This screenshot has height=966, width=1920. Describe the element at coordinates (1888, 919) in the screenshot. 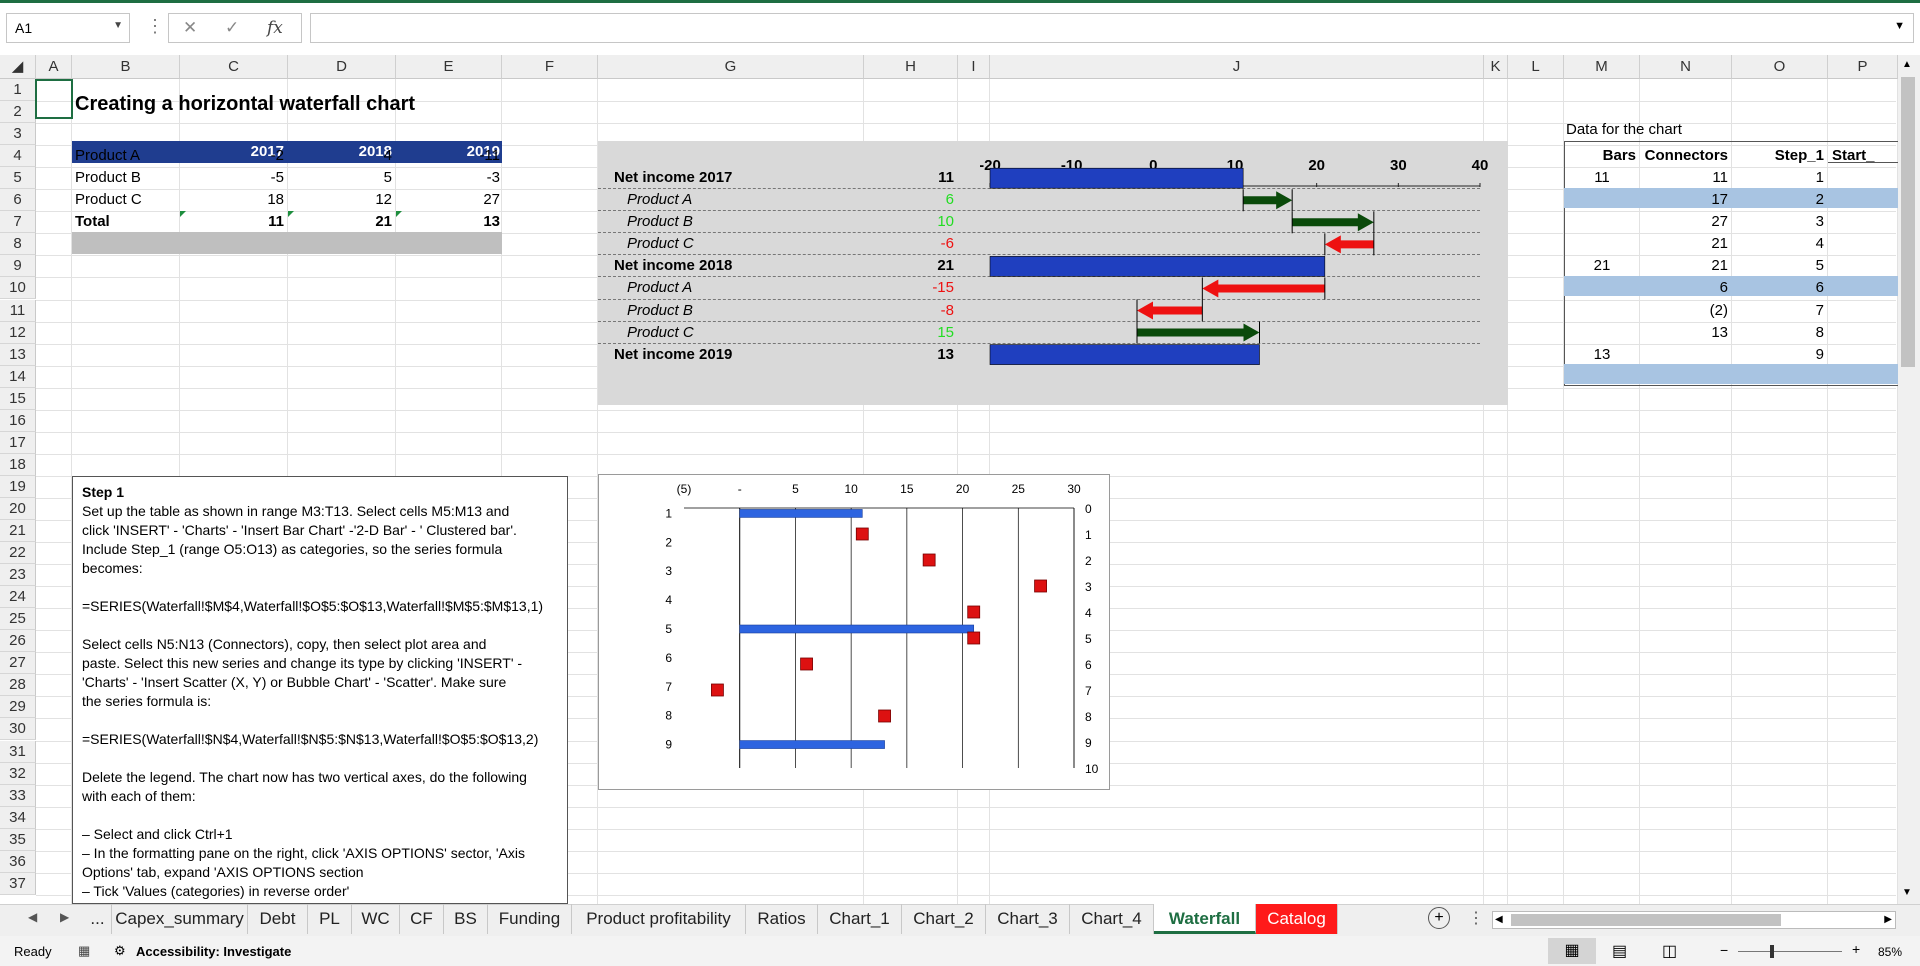

I see `hscroll-right-icon: ▶` at that location.